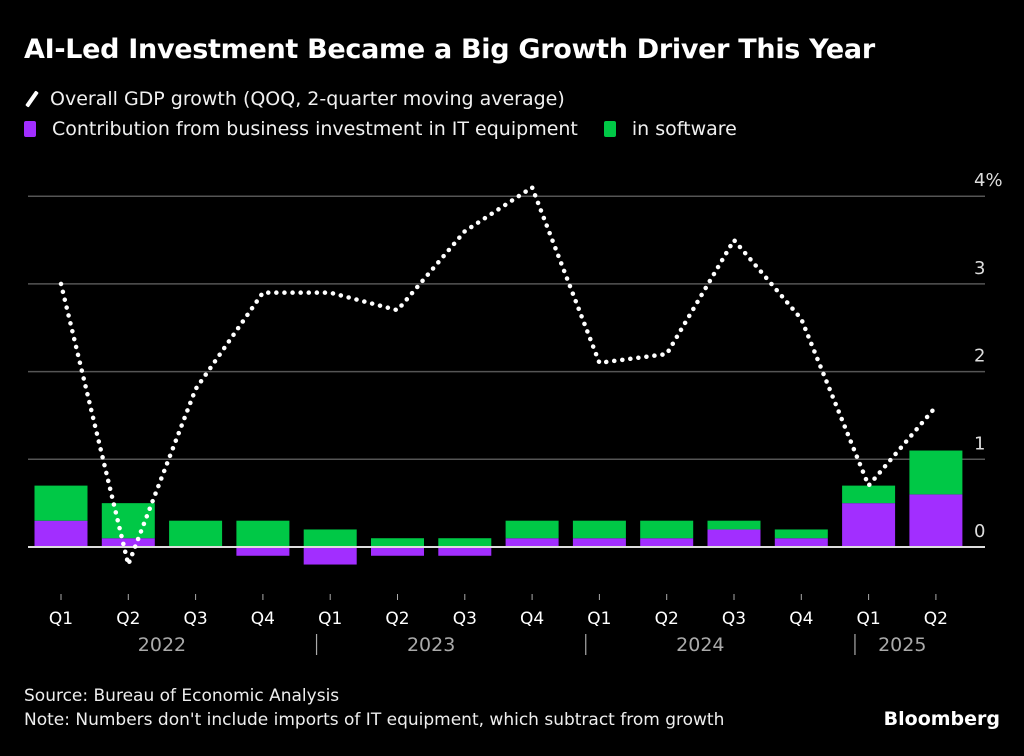 Image resolution: width=1024 pixels, height=756 pixels. What do you see at coordinates (609, 129) in the screenshot?
I see `software-swatch-icon` at bounding box center [609, 129].